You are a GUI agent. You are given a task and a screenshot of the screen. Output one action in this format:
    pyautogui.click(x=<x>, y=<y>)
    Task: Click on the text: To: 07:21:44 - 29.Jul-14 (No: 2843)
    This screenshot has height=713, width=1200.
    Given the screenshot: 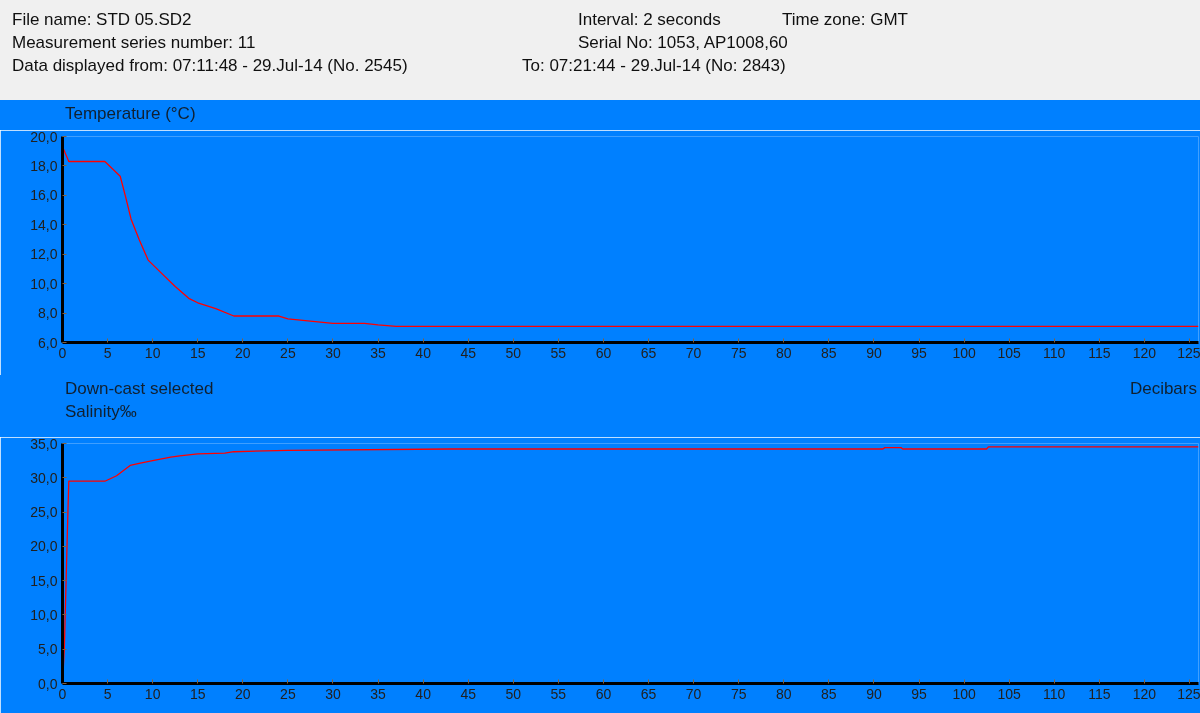 What is the action you would take?
    pyautogui.click(x=654, y=66)
    